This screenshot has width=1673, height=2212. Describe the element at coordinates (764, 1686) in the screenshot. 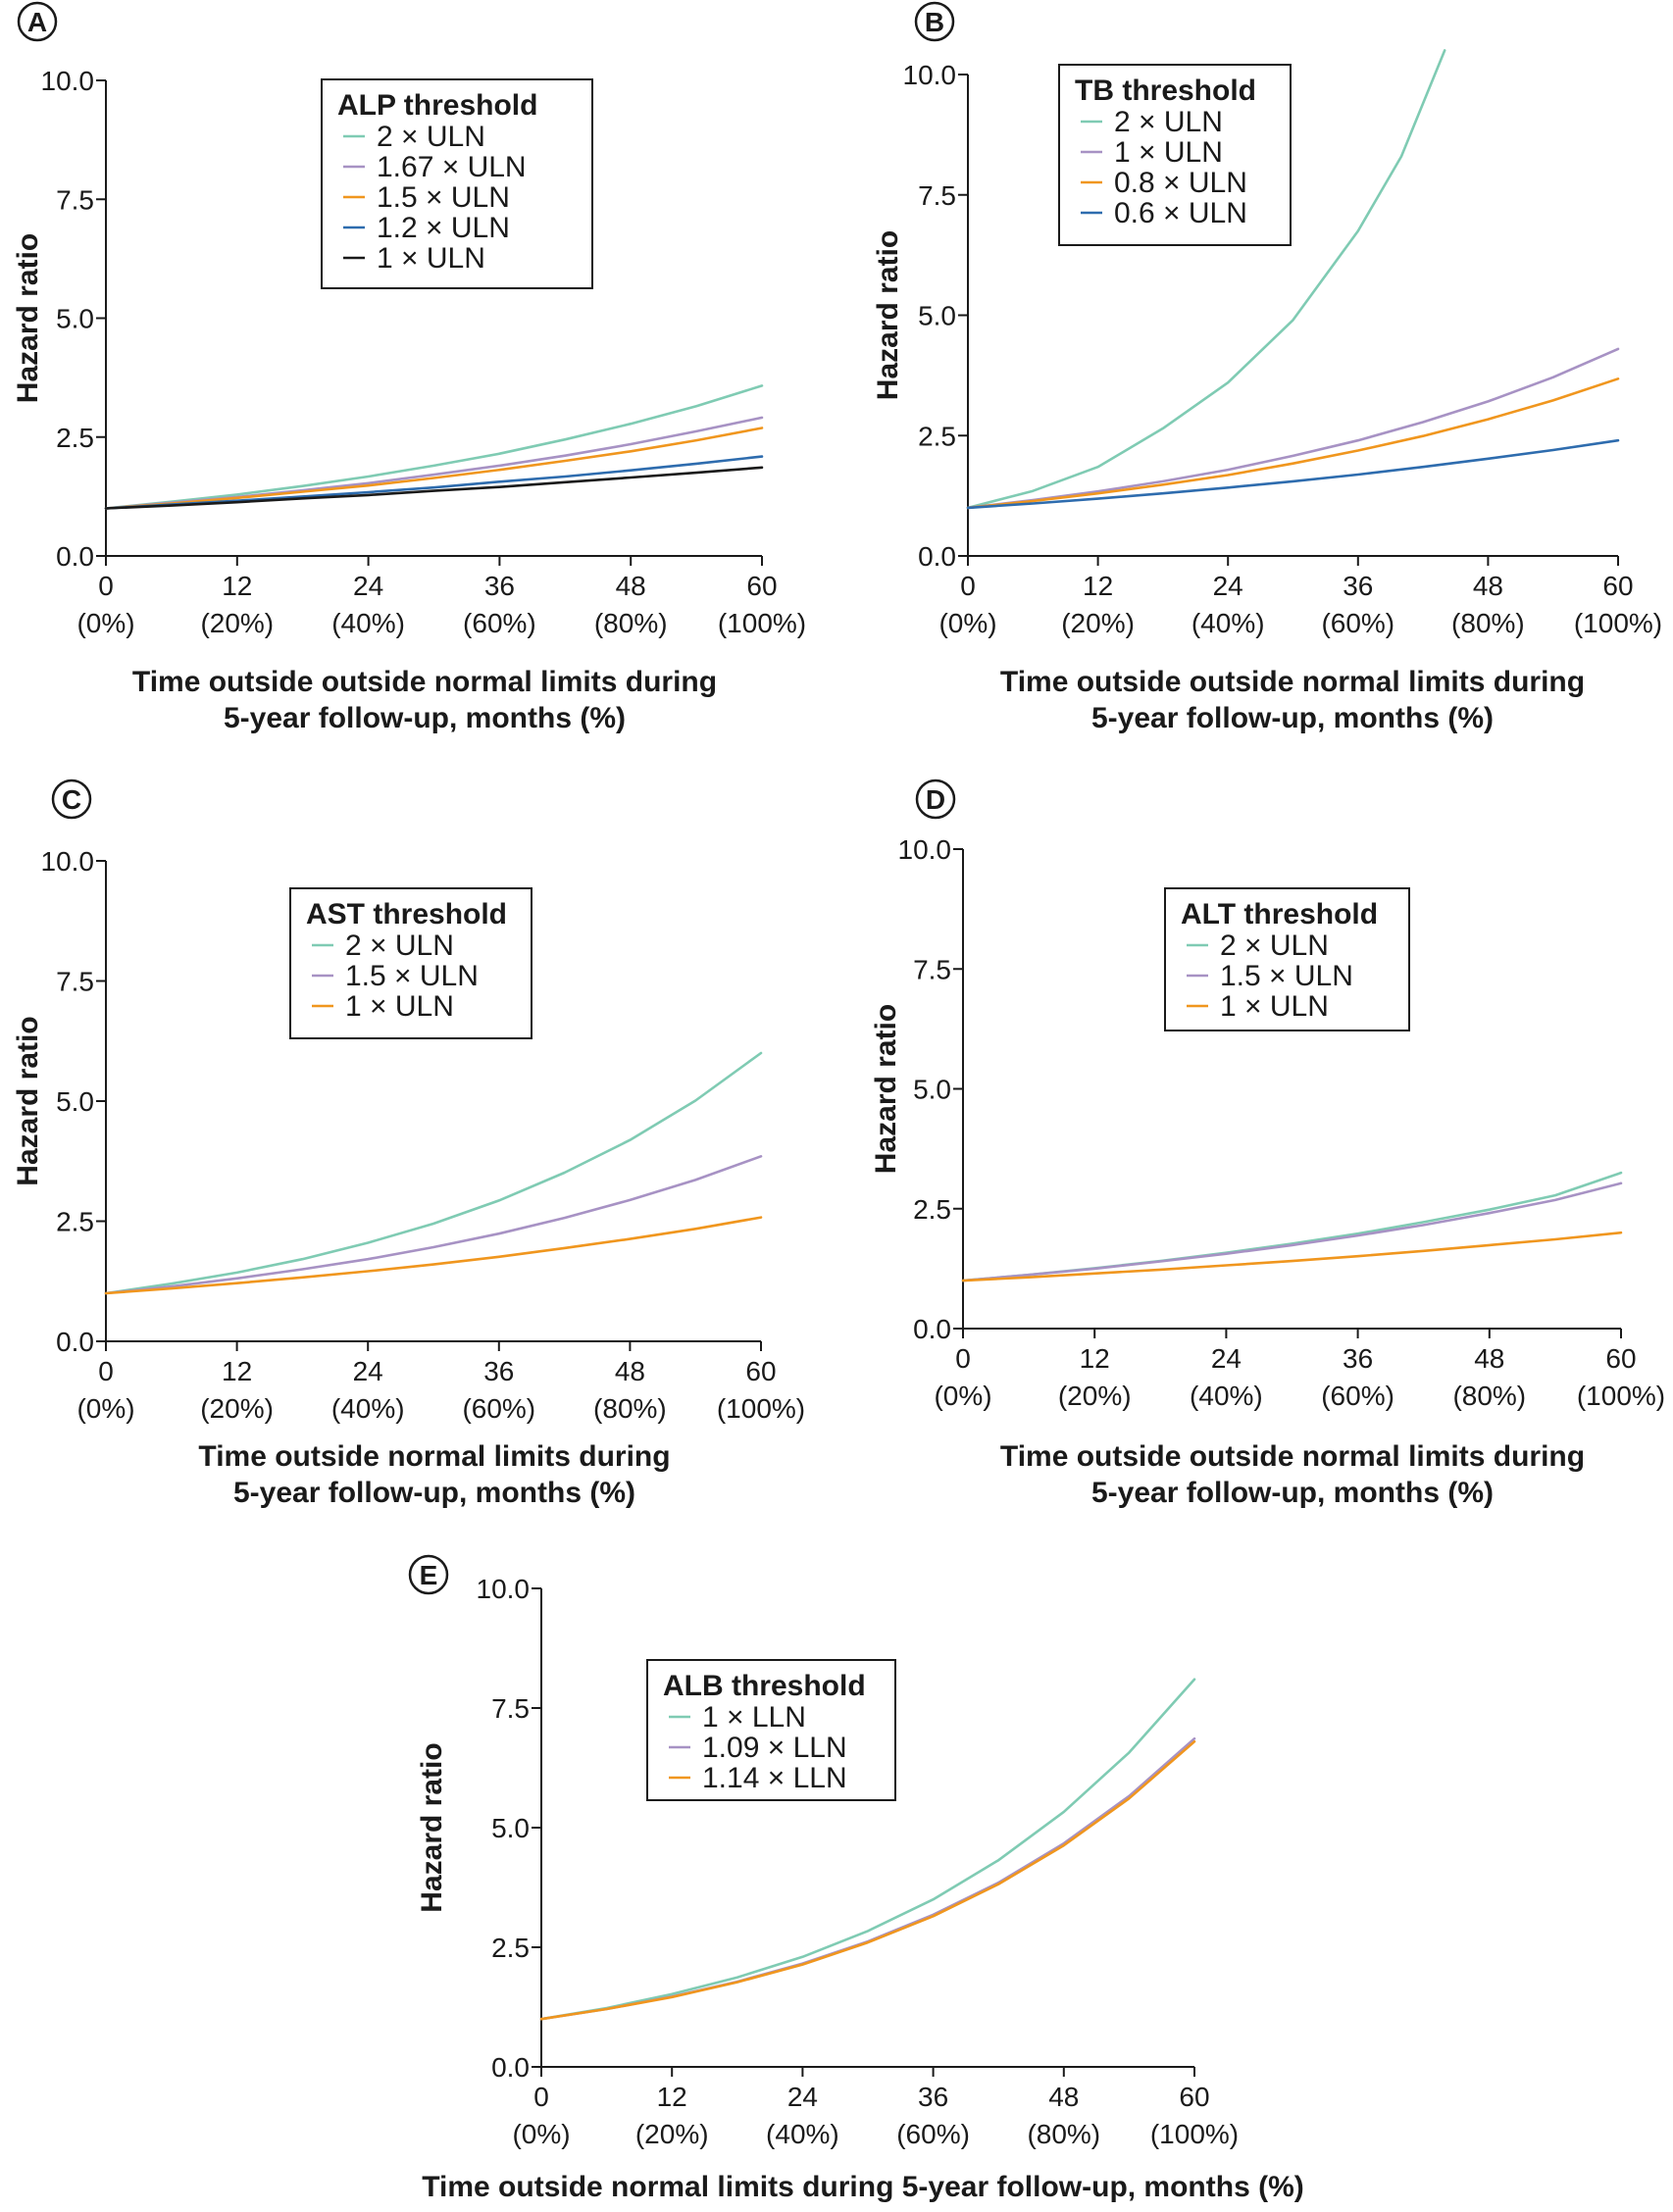

I see `legend-title: ALB threshold` at that location.